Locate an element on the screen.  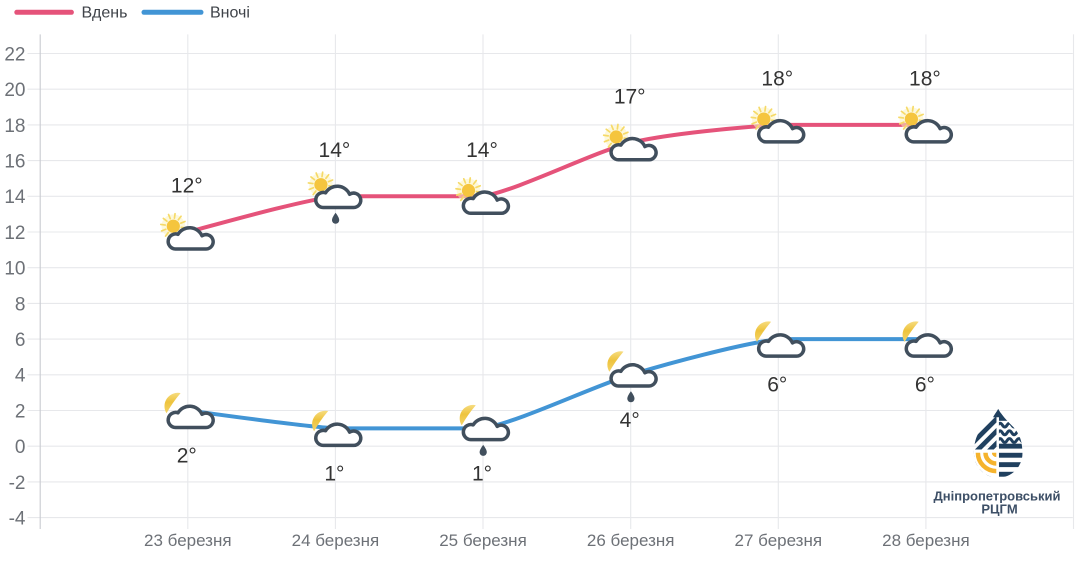
svg-text: 12 is located at coordinates (14, 233).